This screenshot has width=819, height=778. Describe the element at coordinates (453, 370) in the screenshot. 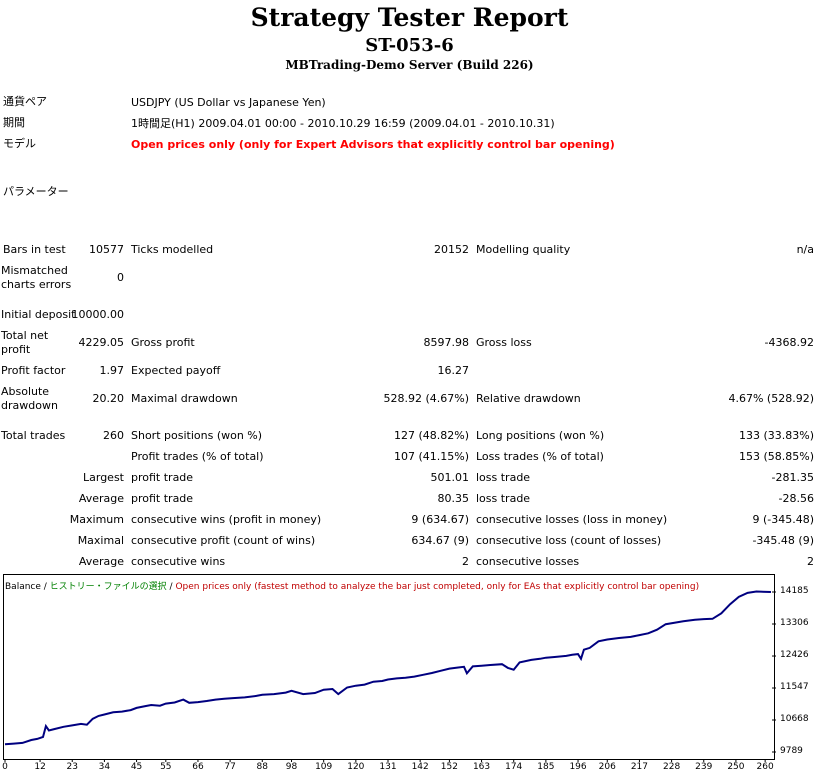

I see `expected-payoff-value: 16.27` at that location.